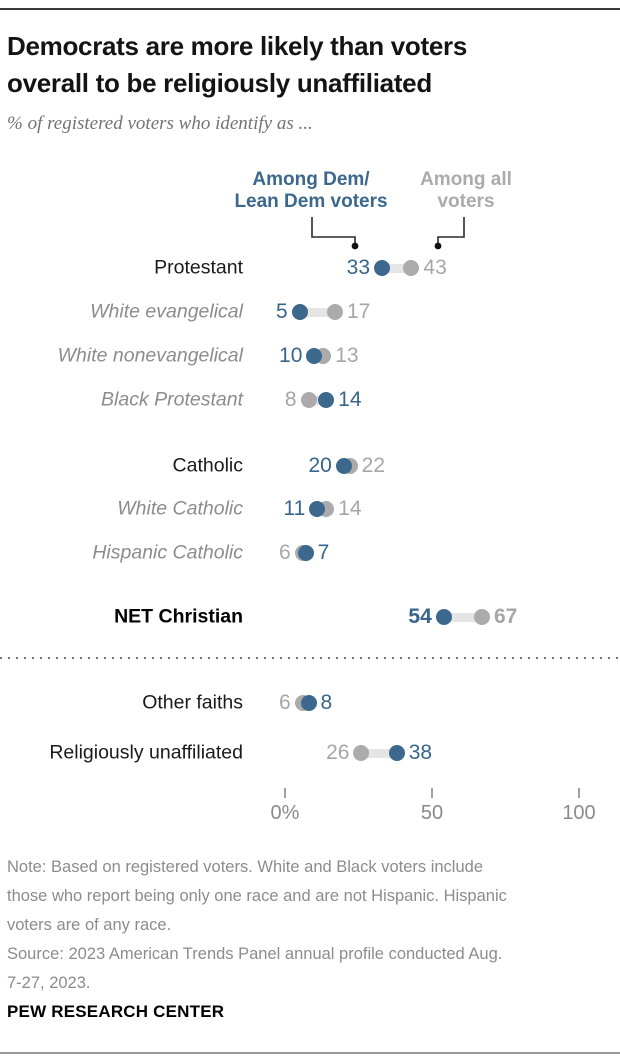 This screenshot has height=1064, width=620. What do you see at coordinates (178, 616) in the screenshot?
I see `row-label: NET Christian` at bounding box center [178, 616].